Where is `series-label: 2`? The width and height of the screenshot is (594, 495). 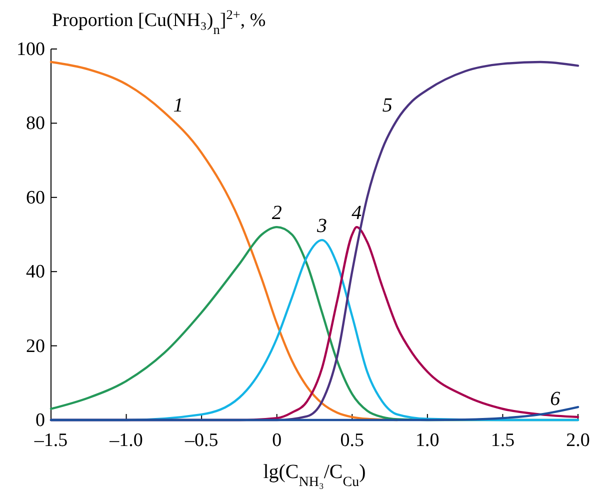 series-label: 2 is located at coordinates (277, 213).